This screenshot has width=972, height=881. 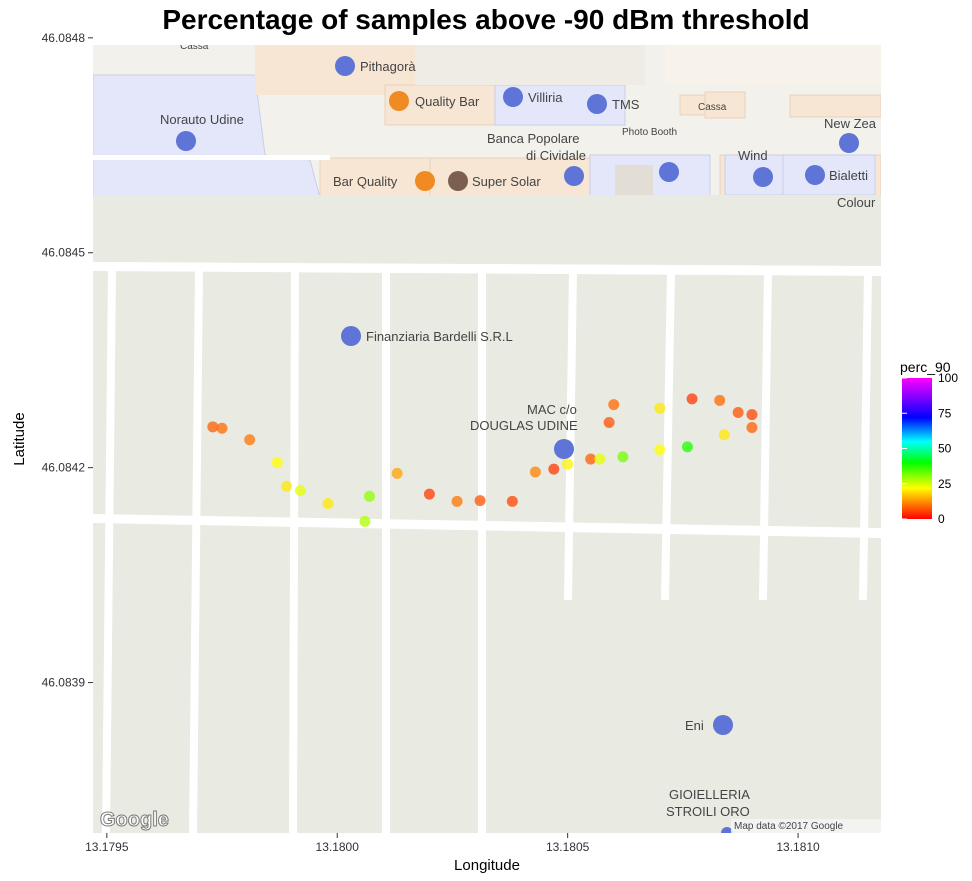 I want to click on legend: perc_90 0 25 50 75 100, so click(x=929, y=442).